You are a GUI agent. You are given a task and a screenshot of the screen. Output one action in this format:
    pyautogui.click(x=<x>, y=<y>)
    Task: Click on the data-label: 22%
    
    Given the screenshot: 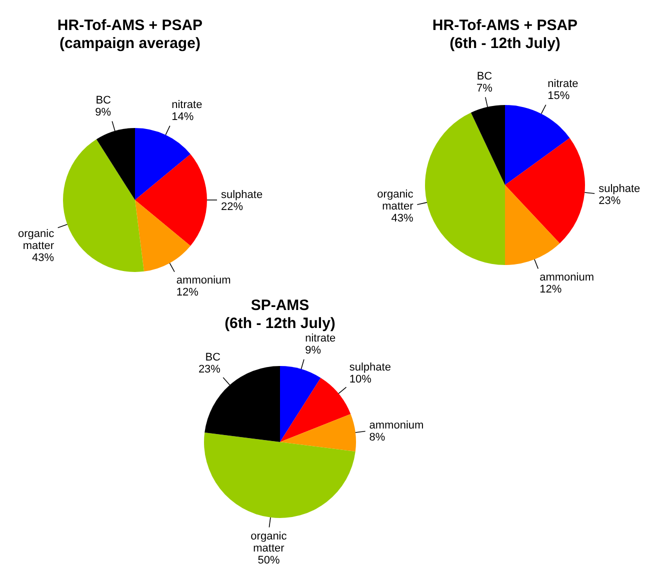 What is the action you would take?
    pyautogui.click(x=232, y=207)
    